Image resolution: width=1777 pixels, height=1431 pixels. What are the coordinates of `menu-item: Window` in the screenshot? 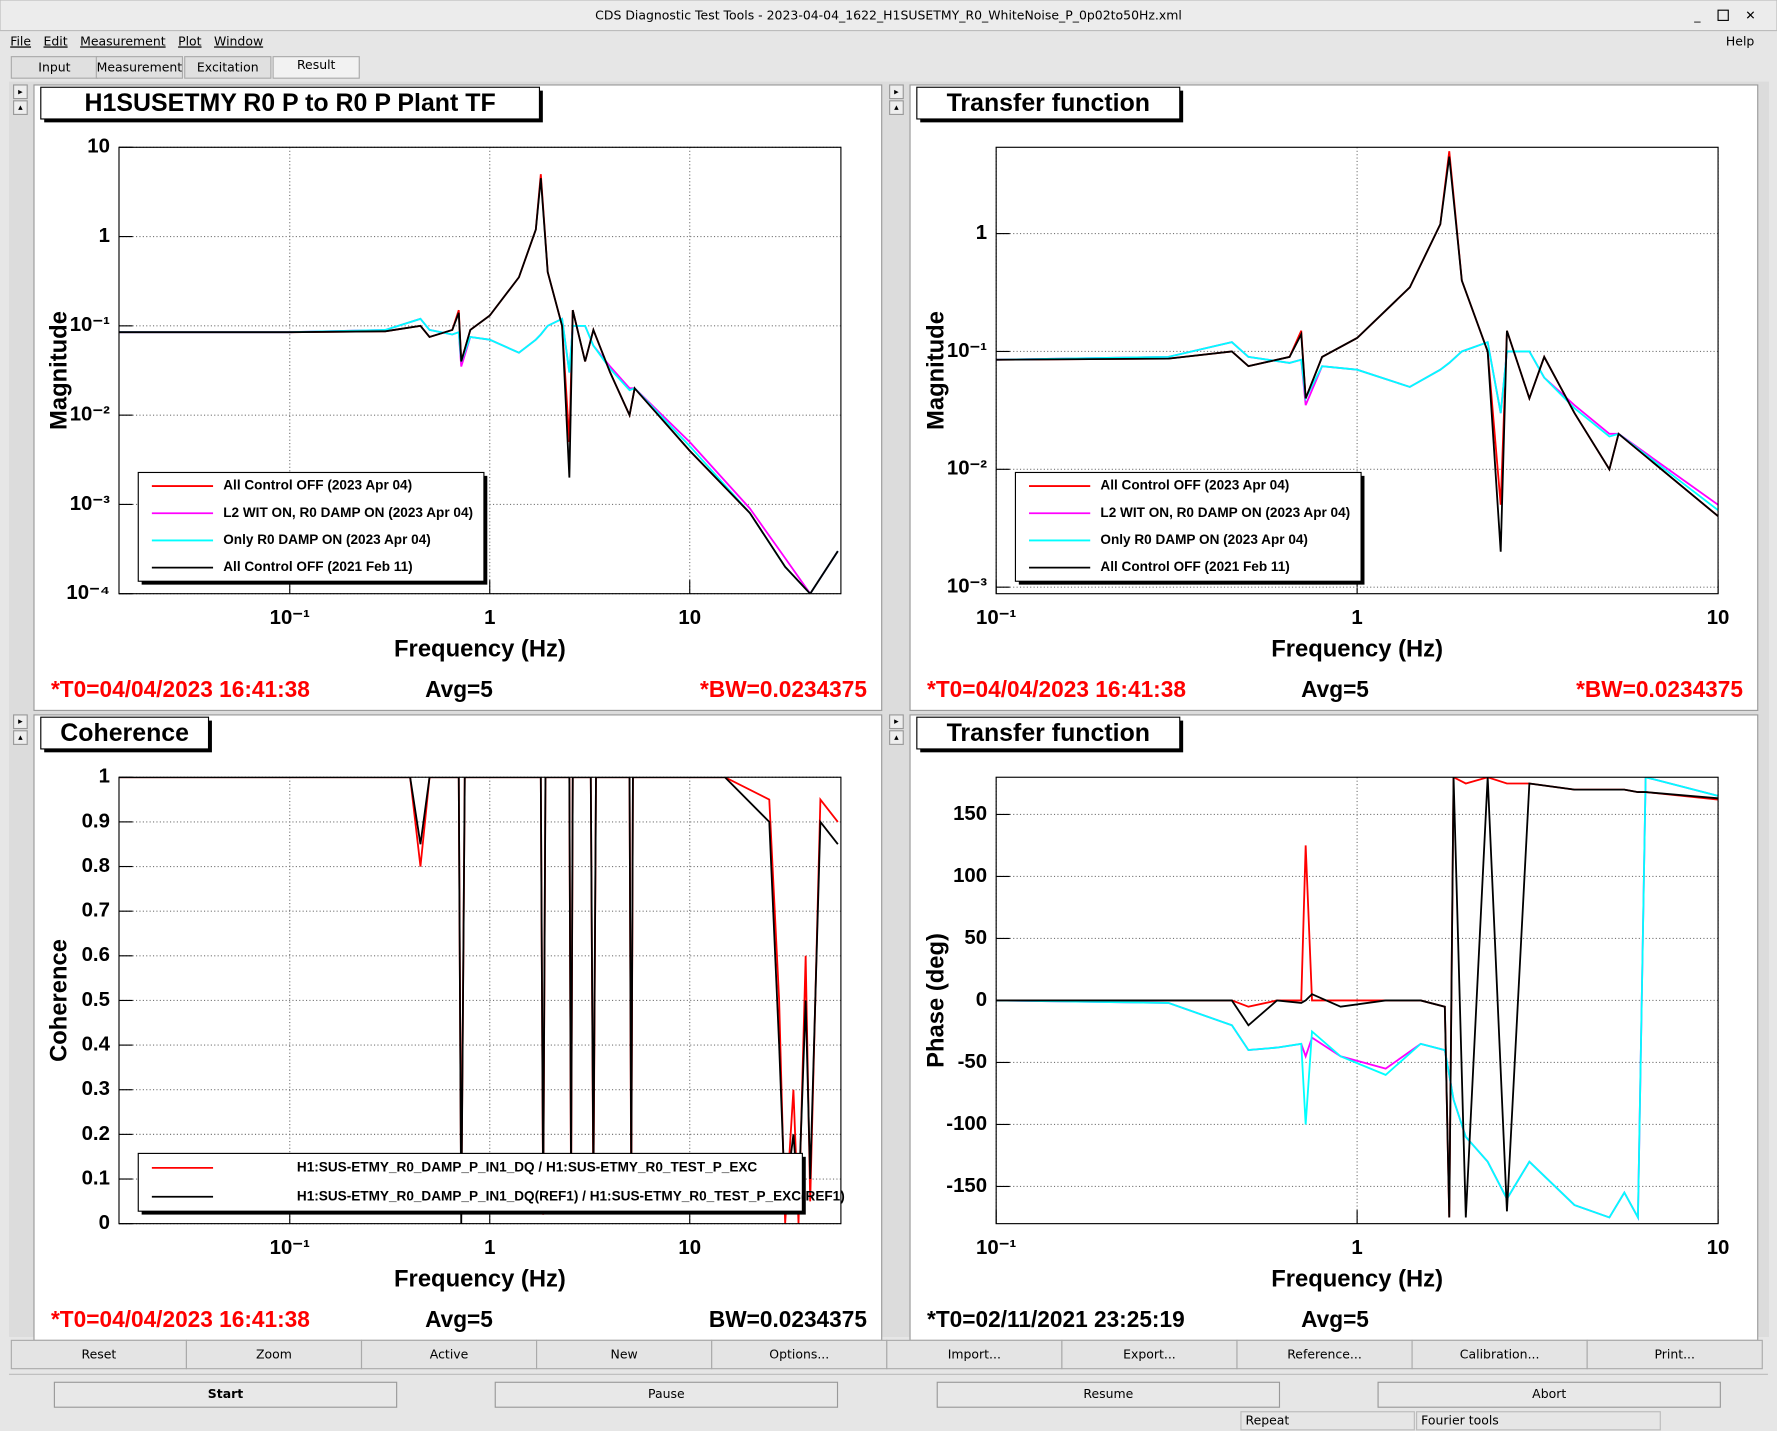 It's located at (238, 40).